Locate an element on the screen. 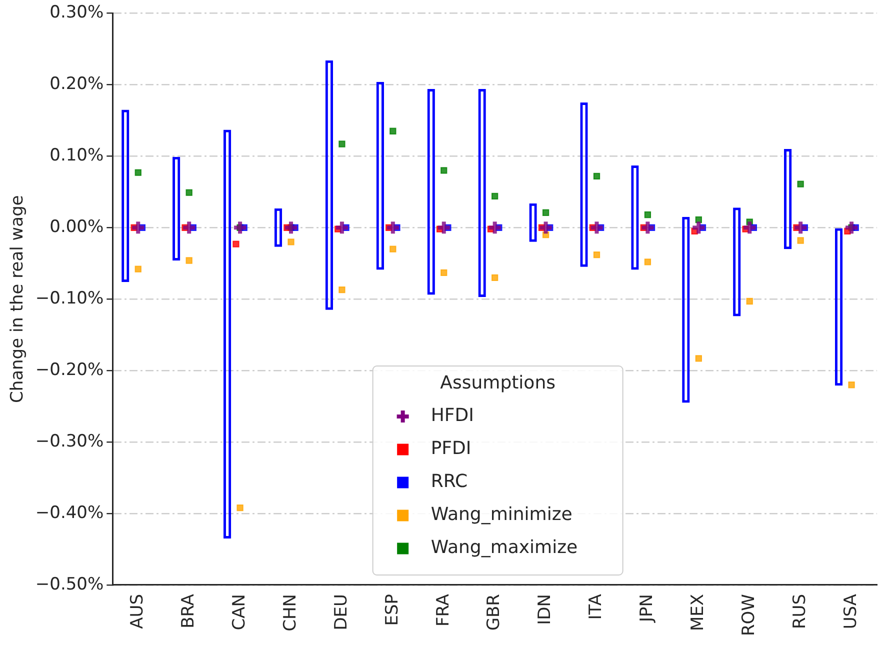  legend-label: RRC is located at coordinates (449, 481).